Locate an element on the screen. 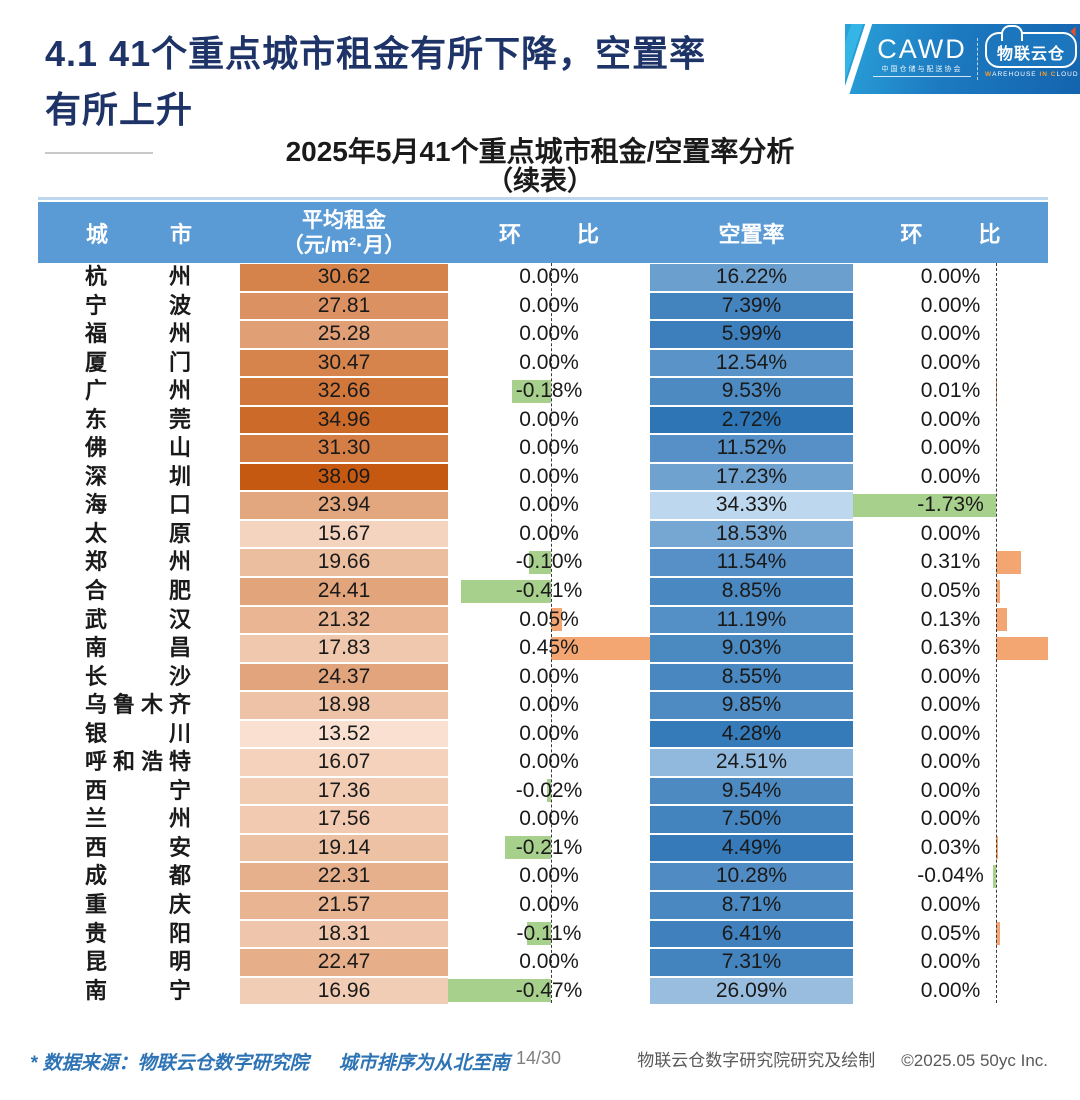 The width and height of the screenshot is (1080, 1100). corner-arrow-icon is located at coordinates (1075, 31).